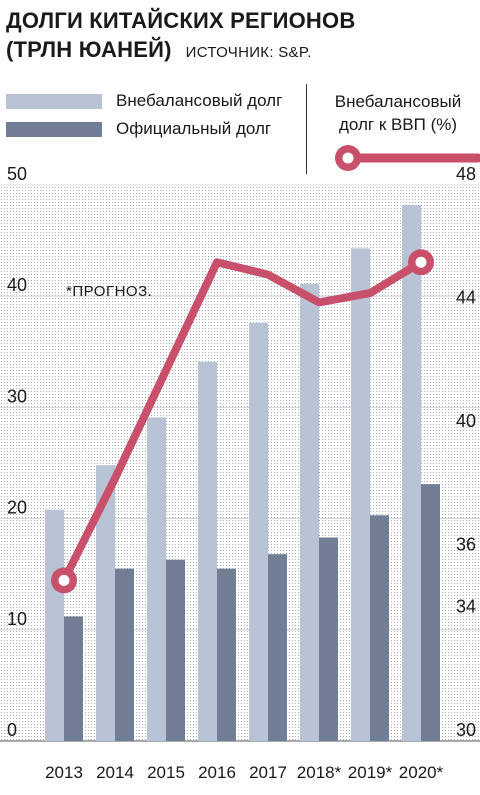 This screenshot has width=480, height=795. I want to click on legend-line-marker, so click(407, 158).